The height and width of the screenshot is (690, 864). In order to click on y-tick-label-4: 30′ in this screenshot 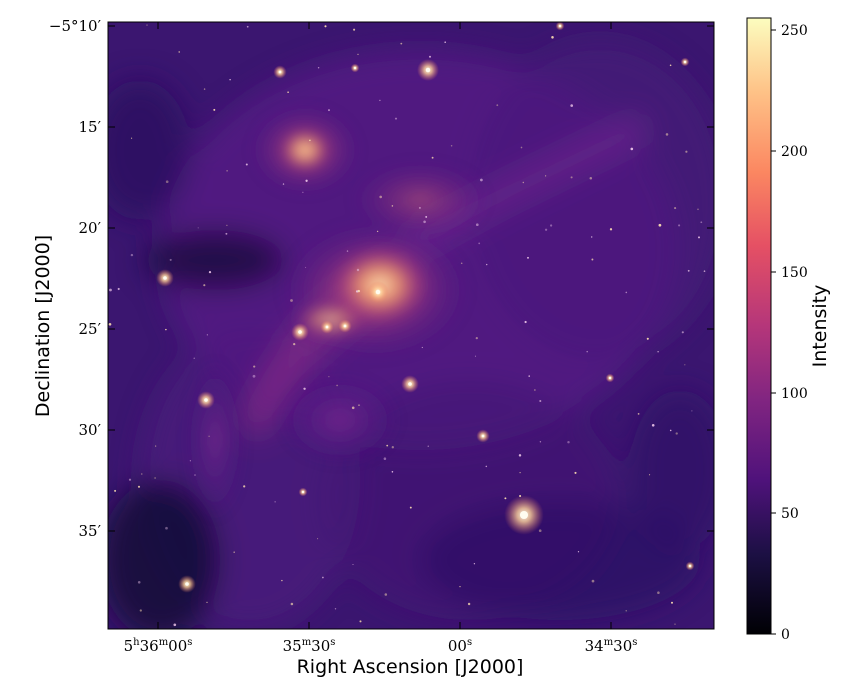, I will do `click(90, 430)`.